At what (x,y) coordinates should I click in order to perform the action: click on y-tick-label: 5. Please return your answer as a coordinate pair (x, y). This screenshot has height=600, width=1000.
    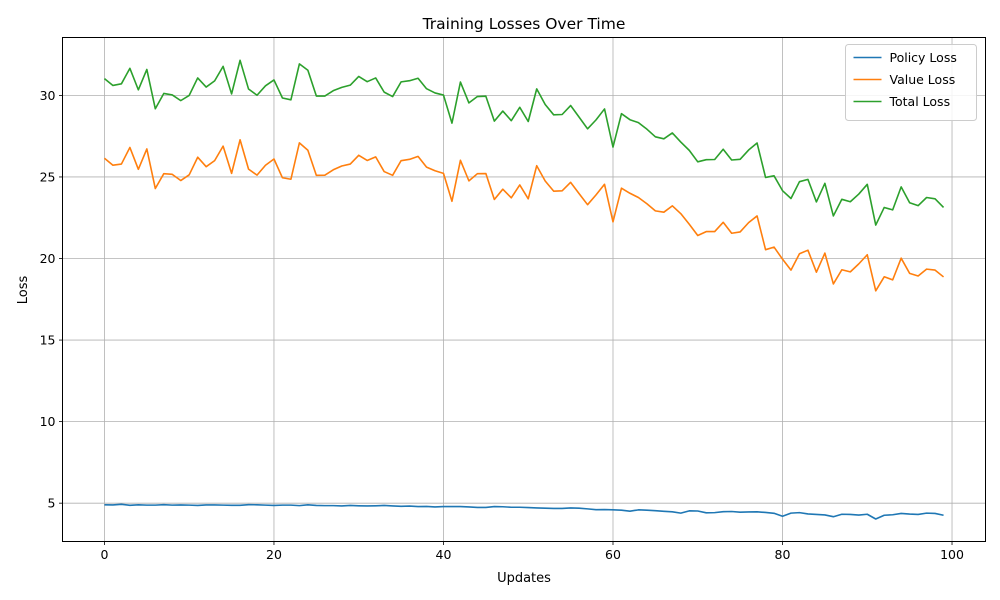
    Looking at the image, I should click on (52, 503).